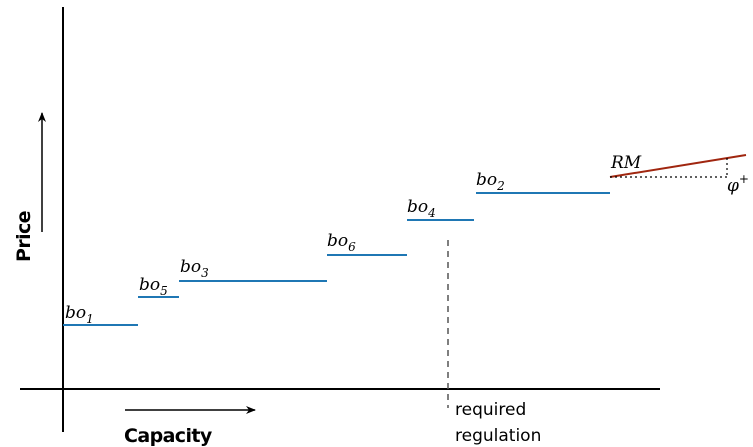  What do you see at coordinates (24, 236) in the screenshot?
I see `y-axis-title: Price` at bounding box center [24, 236].